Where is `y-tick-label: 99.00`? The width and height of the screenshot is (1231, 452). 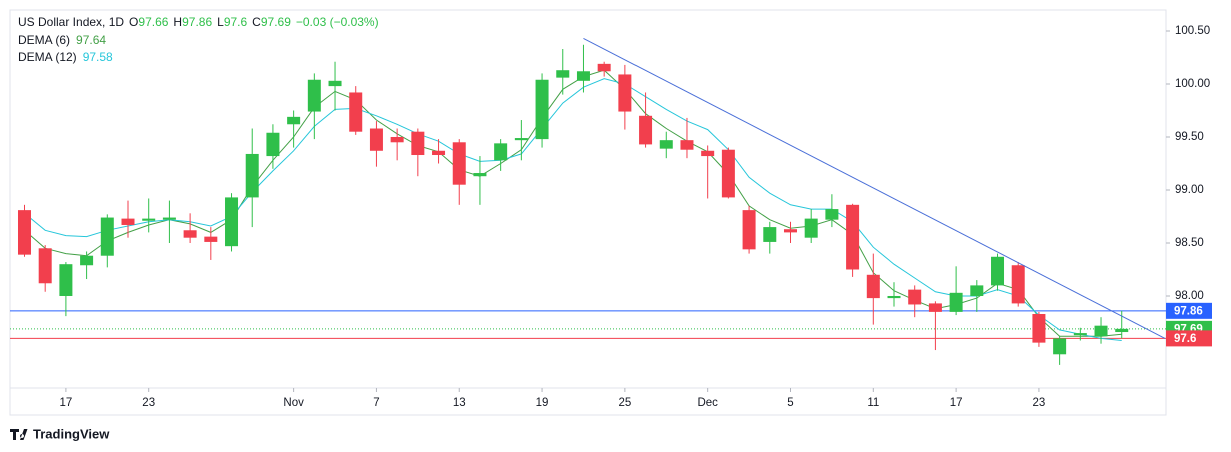
y-tick-label: 99.00 is located at coordinates (1189, 190).